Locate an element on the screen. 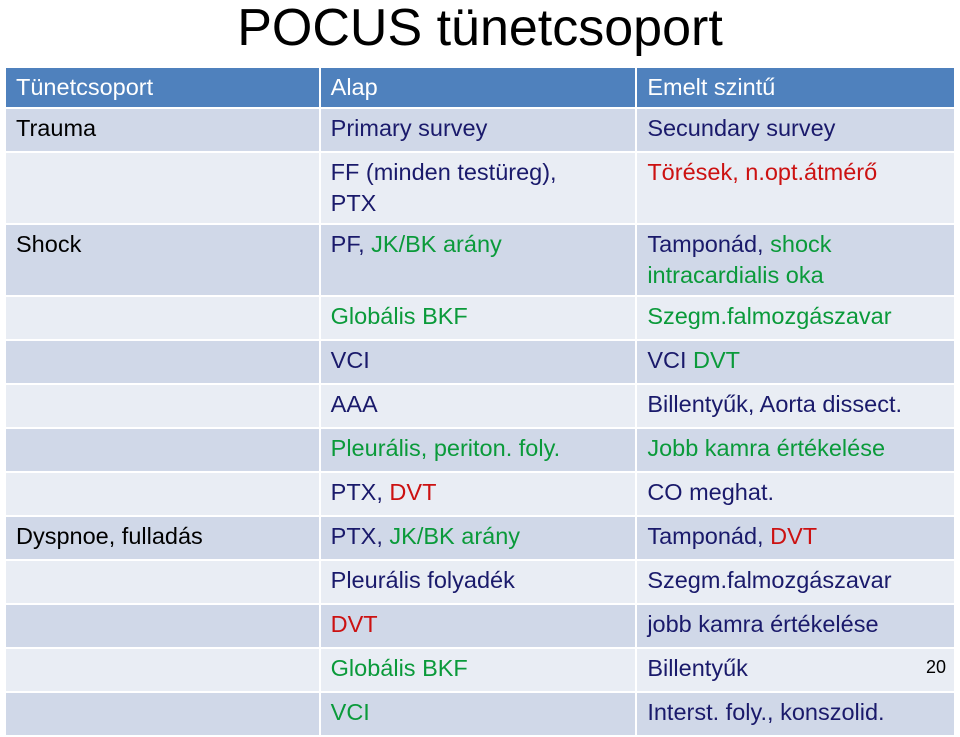 The image size is (960, 737). text-run: CO meghat. is located at coordinates (711, 492).